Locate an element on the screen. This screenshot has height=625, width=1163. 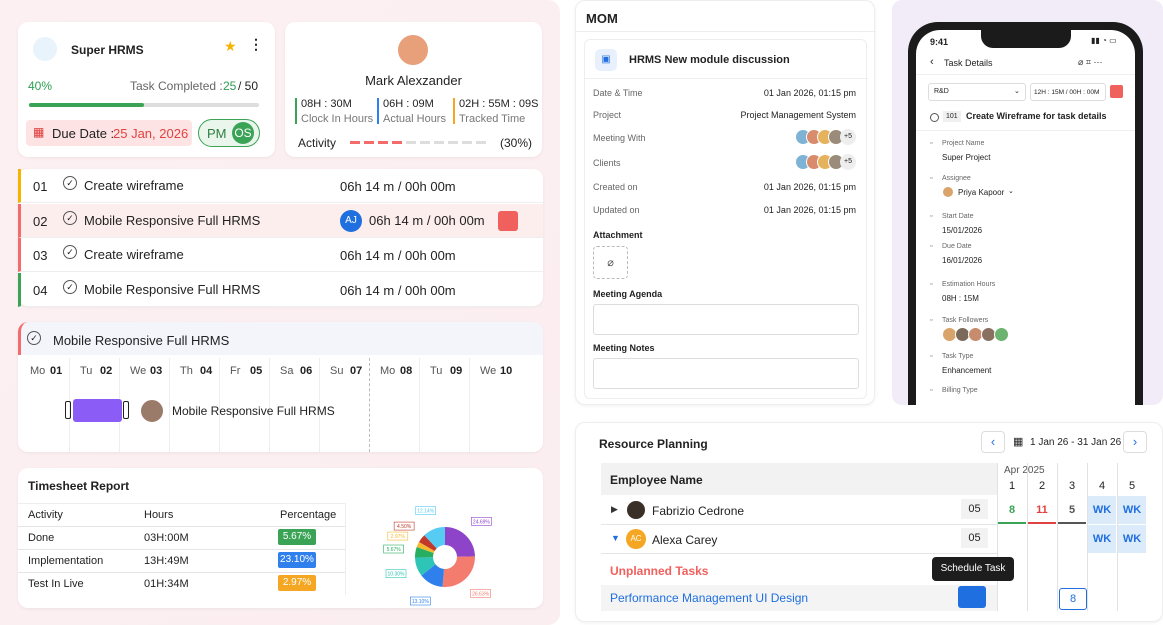
field-value: 16/01/2026 is located at coordinates (962, 260).